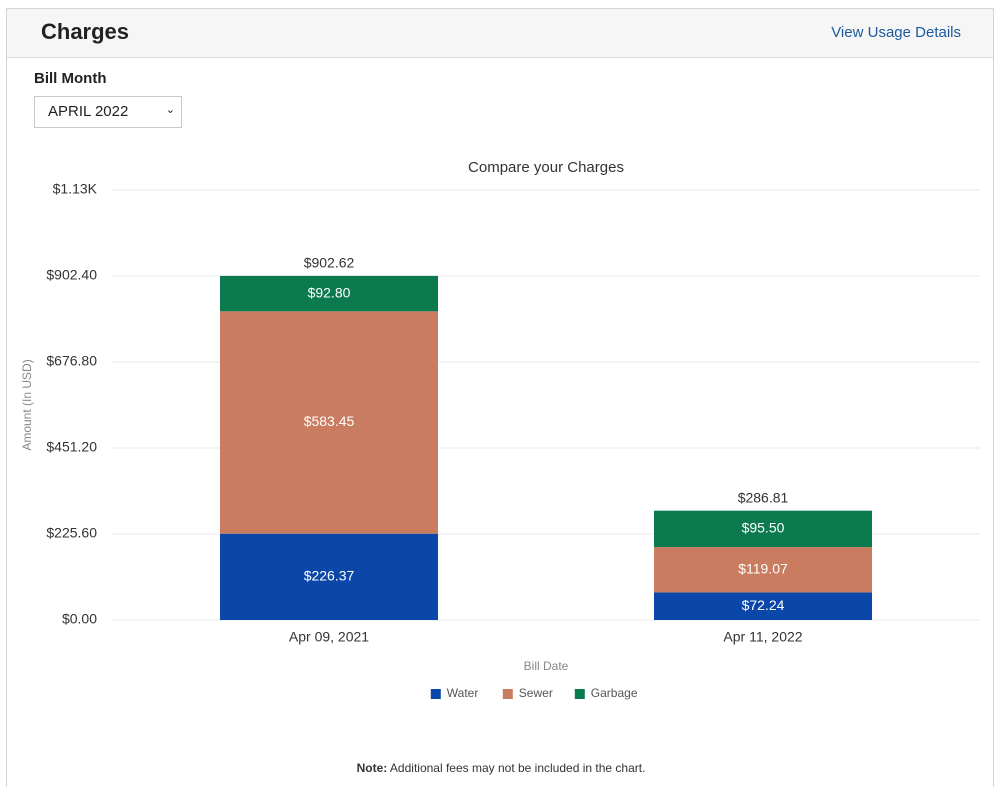 The image size is (1000, 787). What do you see at coordinates (329, 637) in the screenshot?
I see `x-tick-label: Apr 09, 2021` at bounding box center [329, 637].